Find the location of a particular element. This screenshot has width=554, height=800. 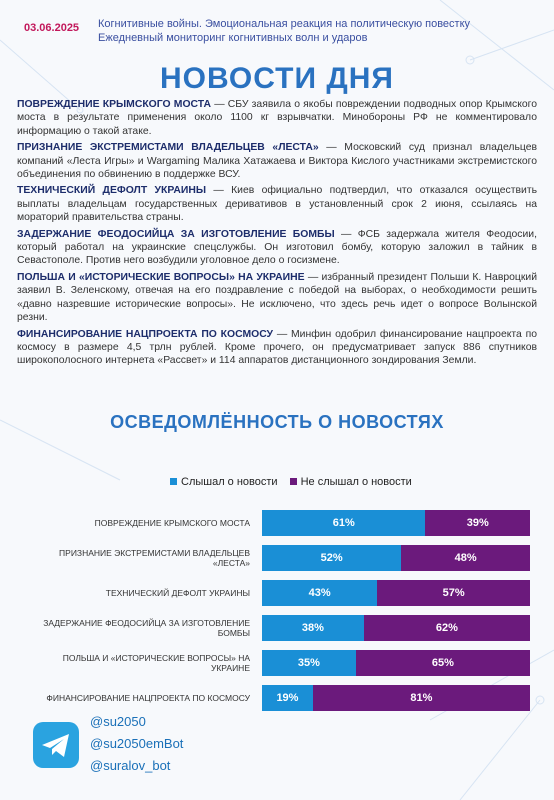

bar-segment: 48% is located at coordinates (465, 557).